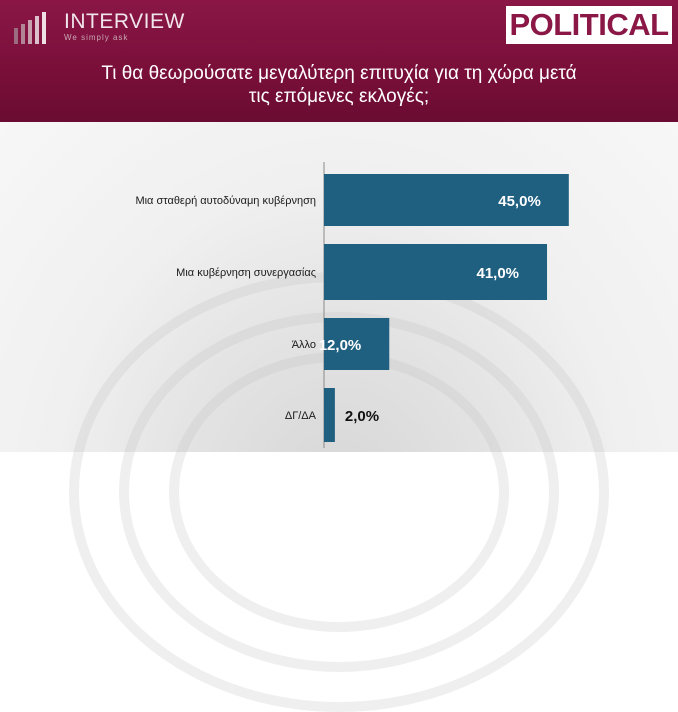 The width and height of the screenshot is (678, 712). I want to click on category-label: Μια σταθερή αυτοδύναμη κυβέρνηση, so click(225, 201).